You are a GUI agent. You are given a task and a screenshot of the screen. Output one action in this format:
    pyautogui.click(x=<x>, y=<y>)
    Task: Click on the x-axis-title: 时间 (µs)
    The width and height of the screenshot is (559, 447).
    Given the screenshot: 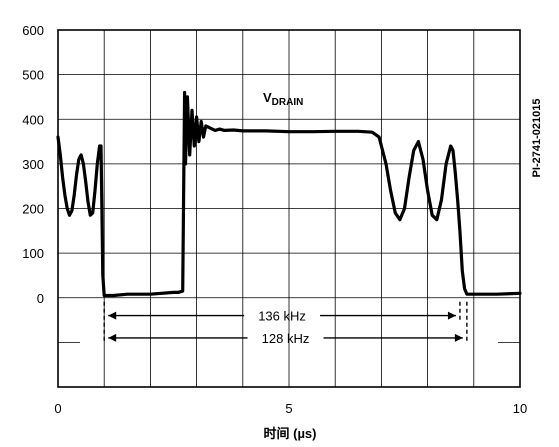 What is the action you would take?
    pyautogui.click(x=290, y=433)
    